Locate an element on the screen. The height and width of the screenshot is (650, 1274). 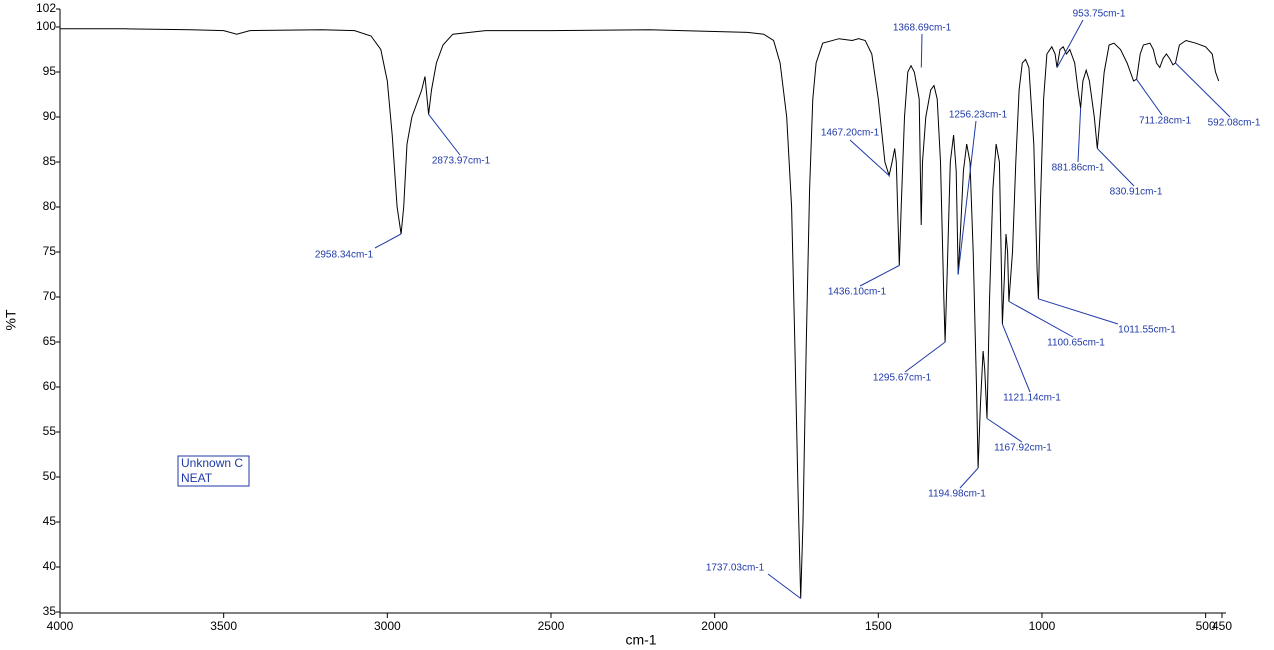
y-tick-label: 102 is located at coordinates (46, 8).